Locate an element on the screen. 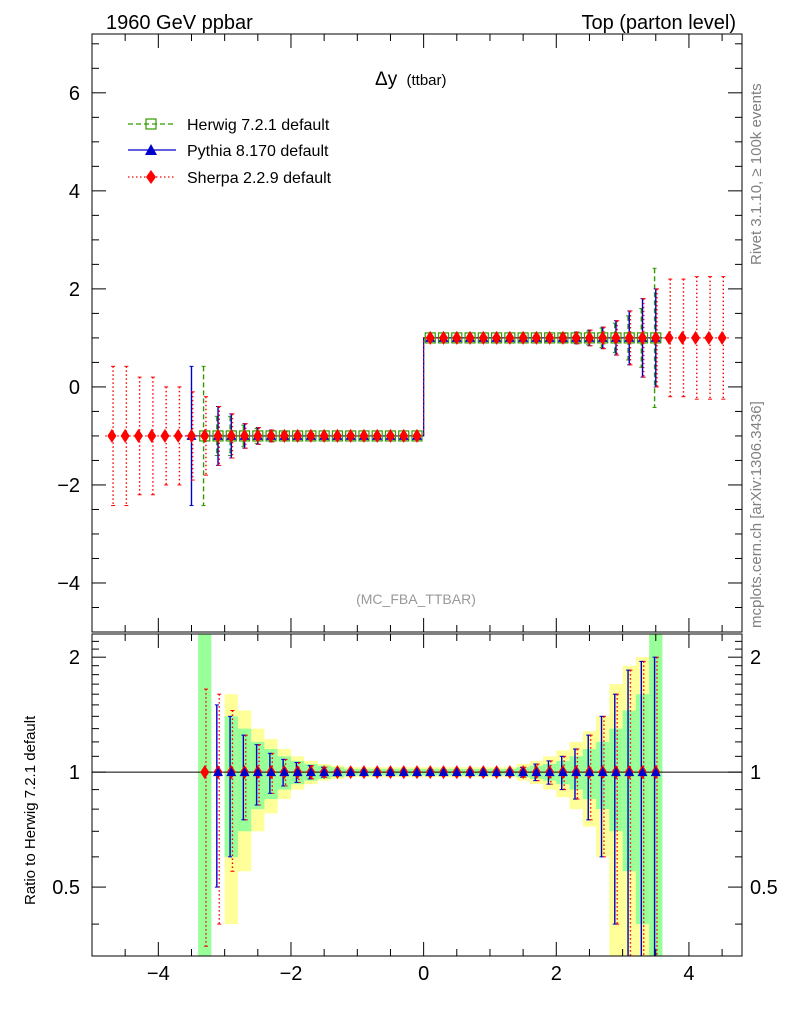  x-tick-label: −4 is located at coordinates (158, 974).